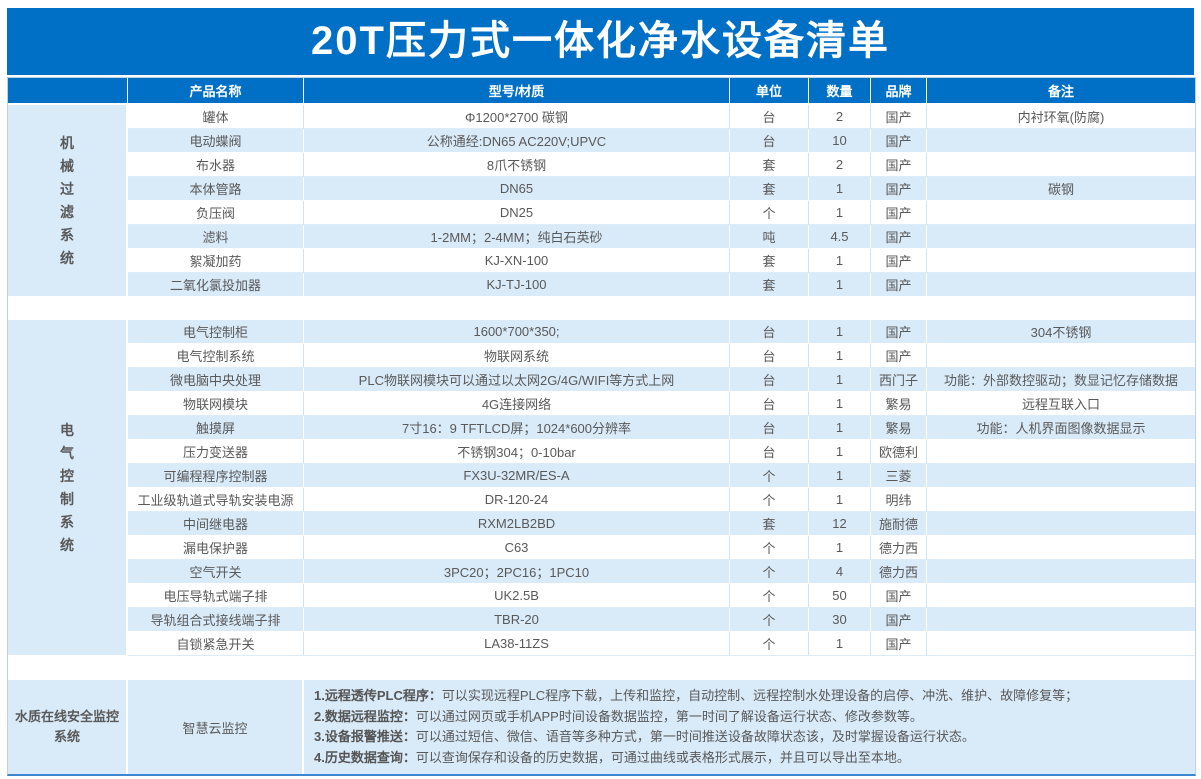  Describe the element at coordinates (769, 237) in the screenshot. I see `unit-cell: 吨` at that location.